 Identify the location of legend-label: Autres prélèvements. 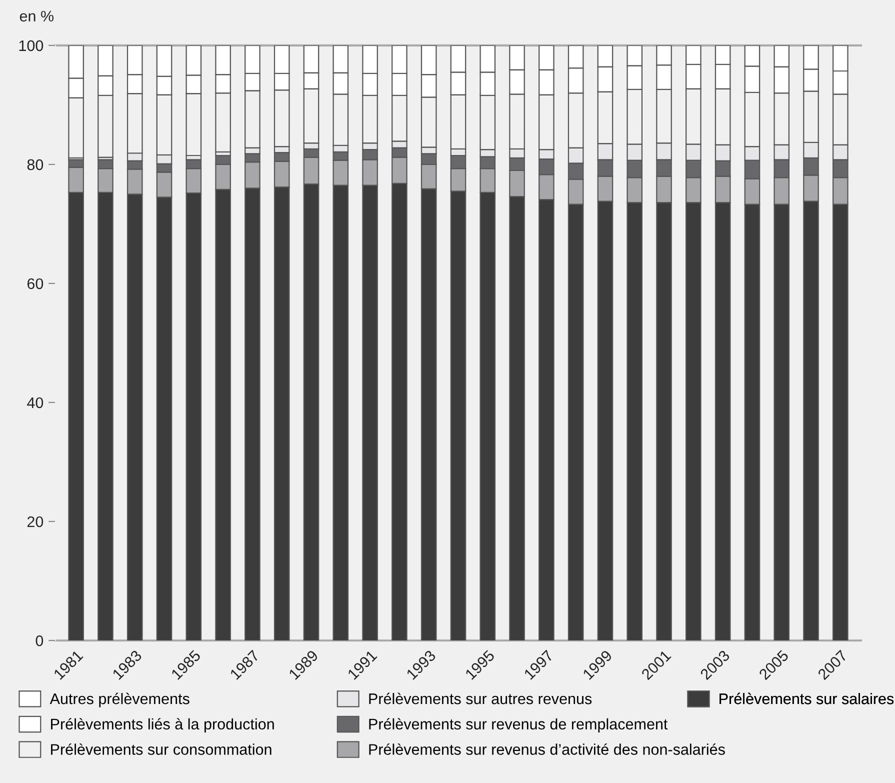
(120, 700).